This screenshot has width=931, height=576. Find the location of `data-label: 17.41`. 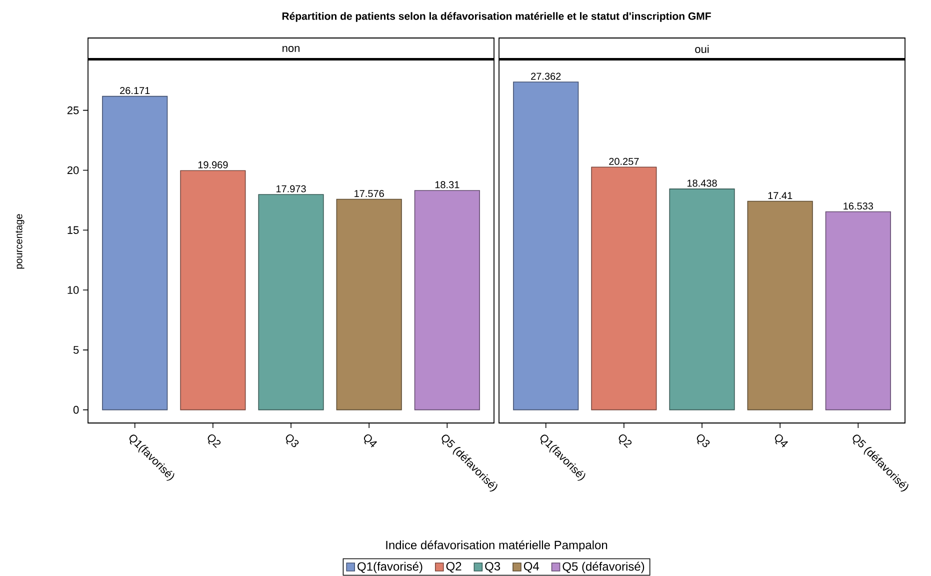

data-label: 17.41 is located at coordinates (780, 196).